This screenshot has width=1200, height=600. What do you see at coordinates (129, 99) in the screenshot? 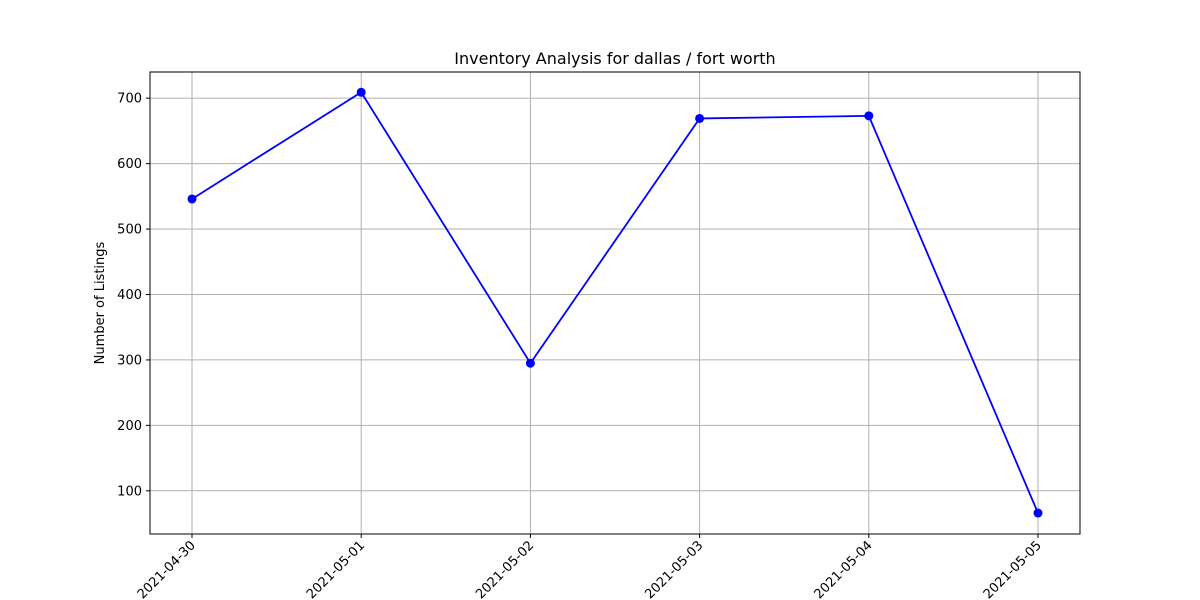
I see `y-tick-label: 700` at bounding box center [129, 99].